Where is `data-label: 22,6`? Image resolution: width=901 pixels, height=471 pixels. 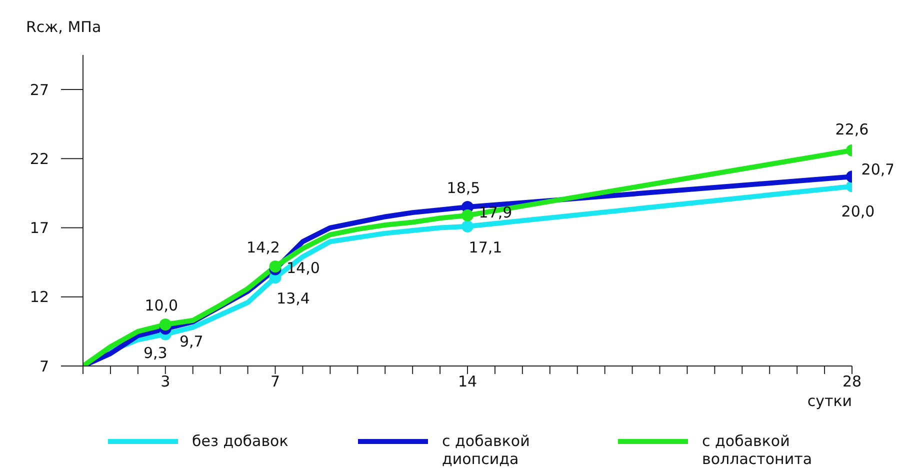 data-label: 22,6 is located at coordinates (852, 129).